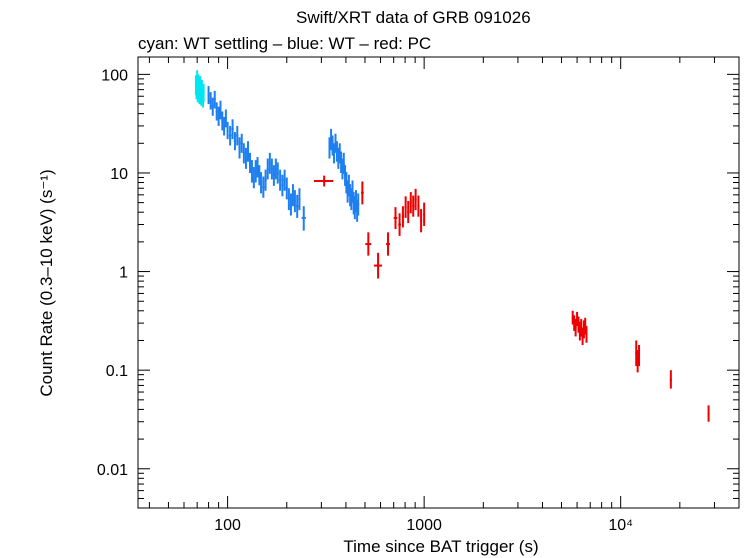  What do you see at coordinates (227, 525) in the screenshot?
I see `x-tick-label: 100` at bounding box center [227, 525].